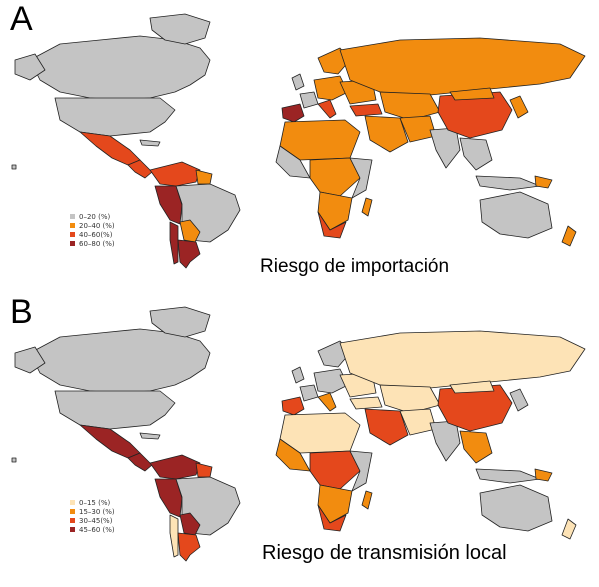  I want to click on legend-item: 45–60 (%), so click(92, 529).